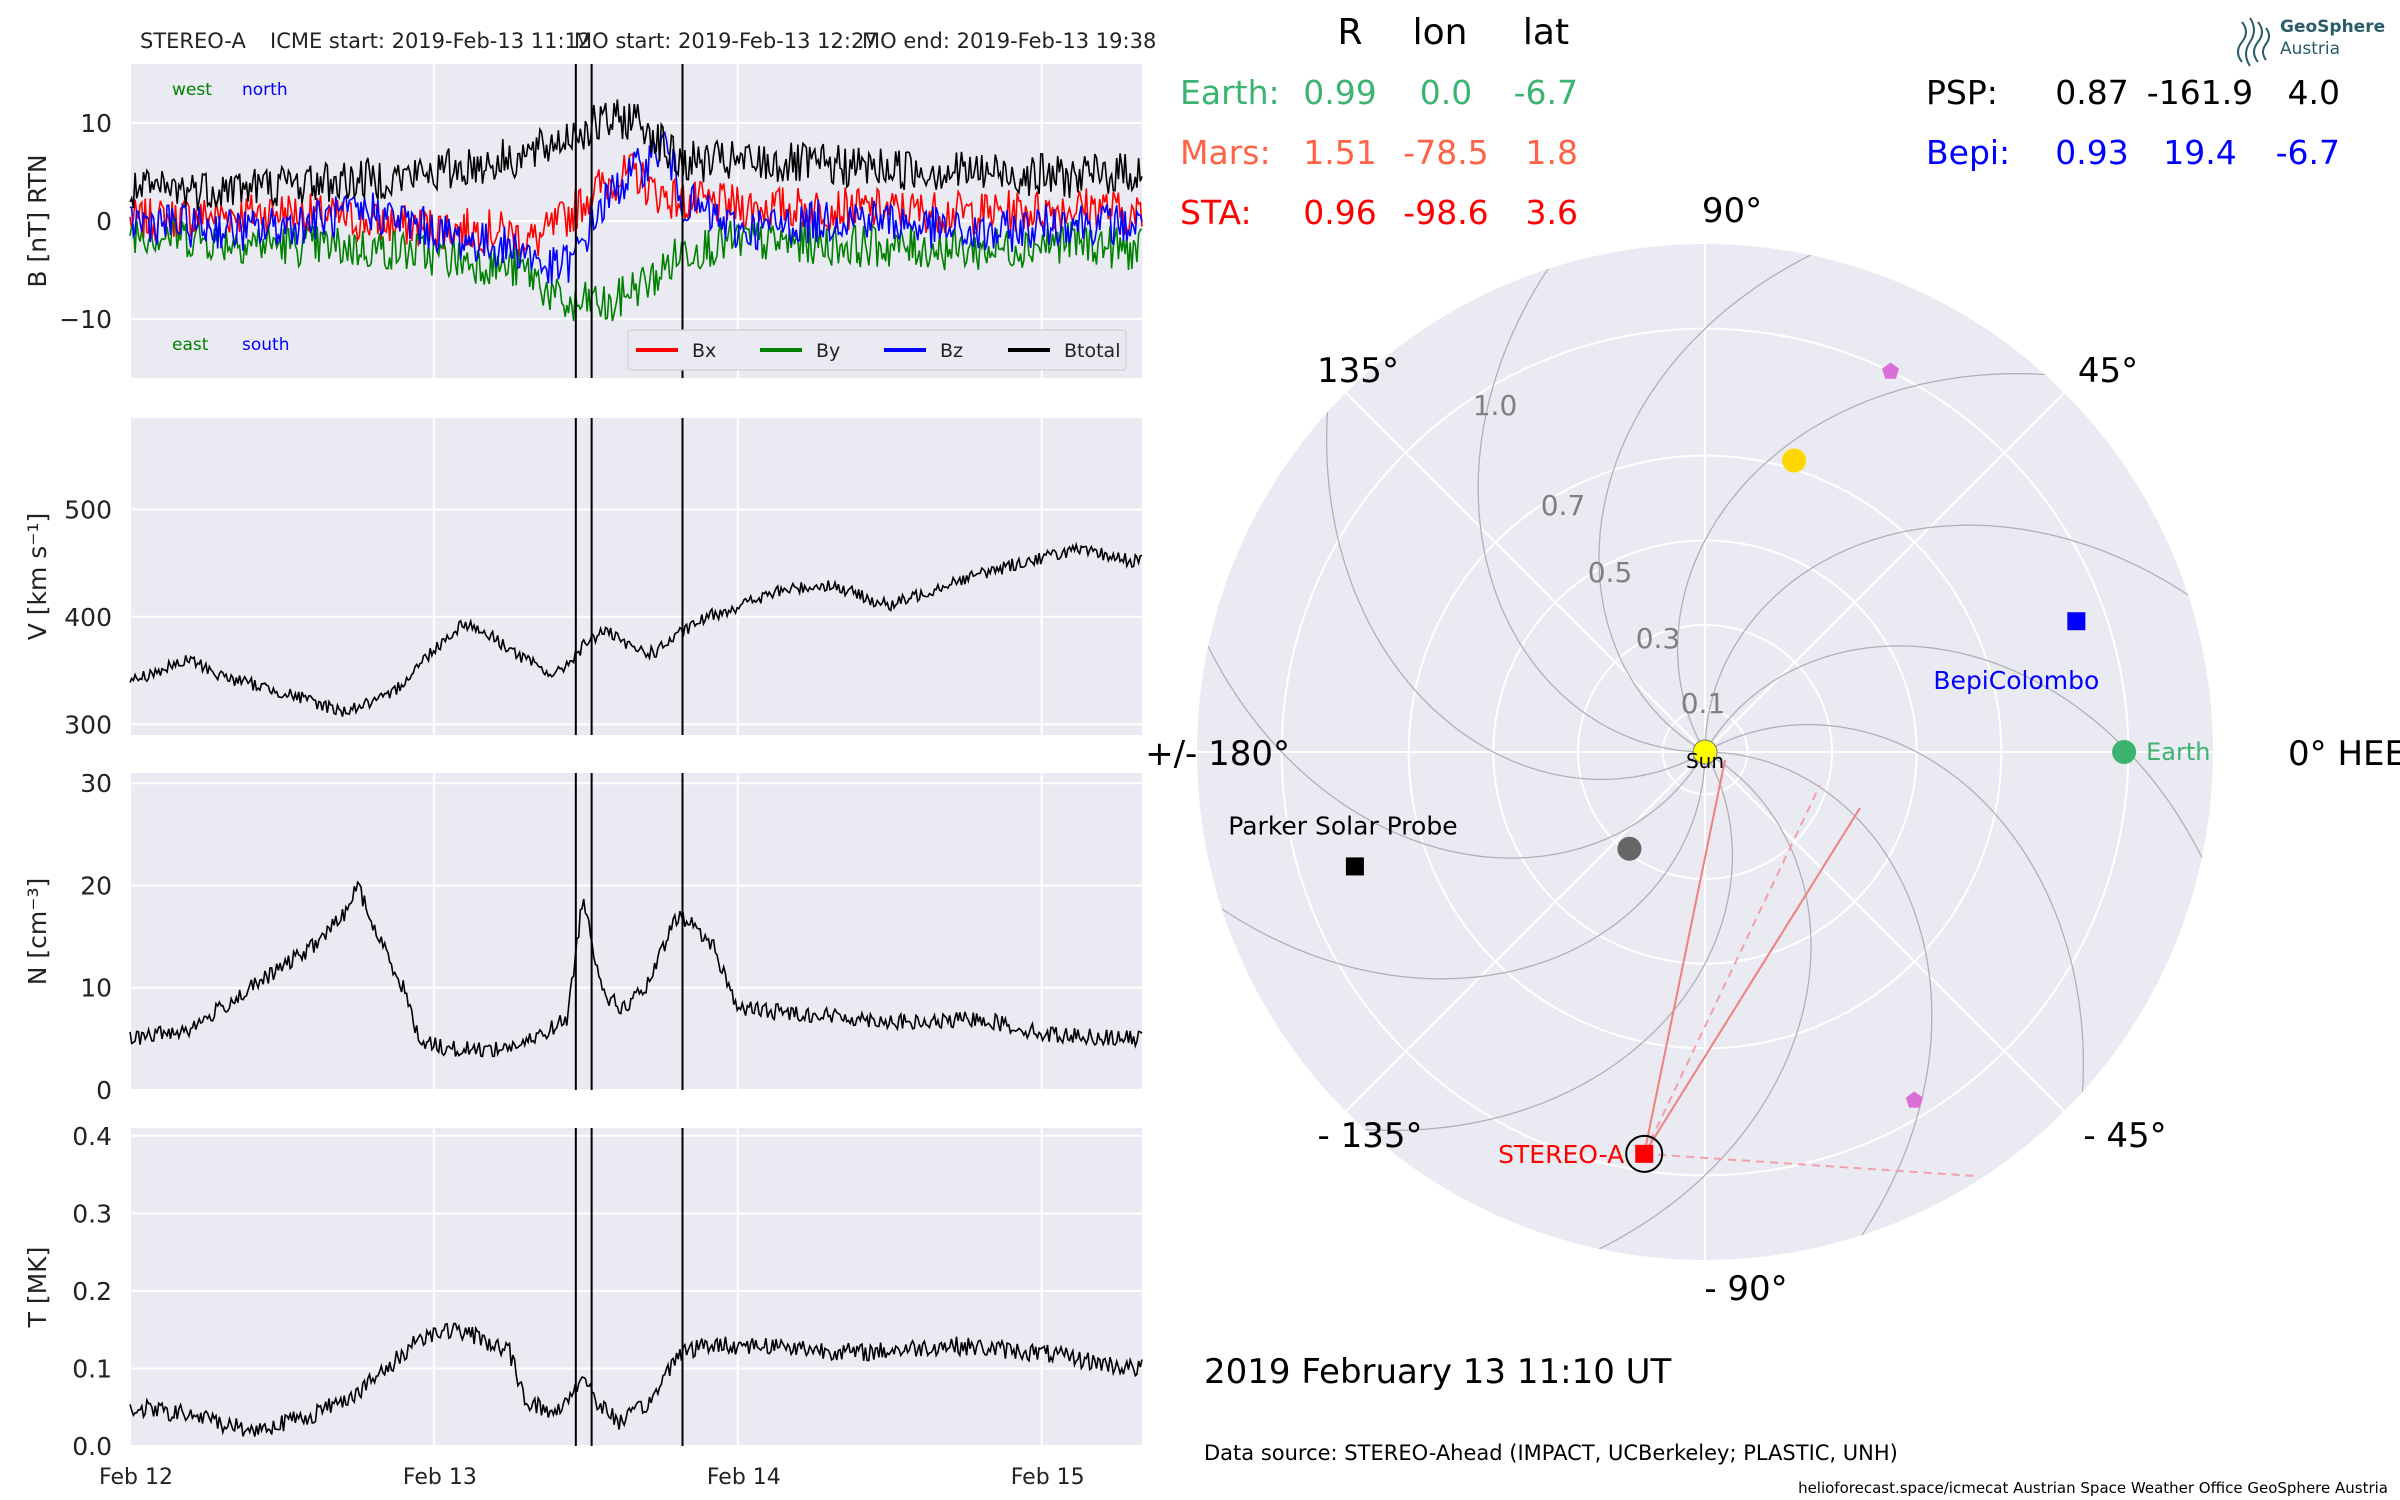 This screenshot has height=1500, width=2400. Describe the element at coordinates (1732, 211) in the screenshot. I see `angle-label: 90°` at that location.